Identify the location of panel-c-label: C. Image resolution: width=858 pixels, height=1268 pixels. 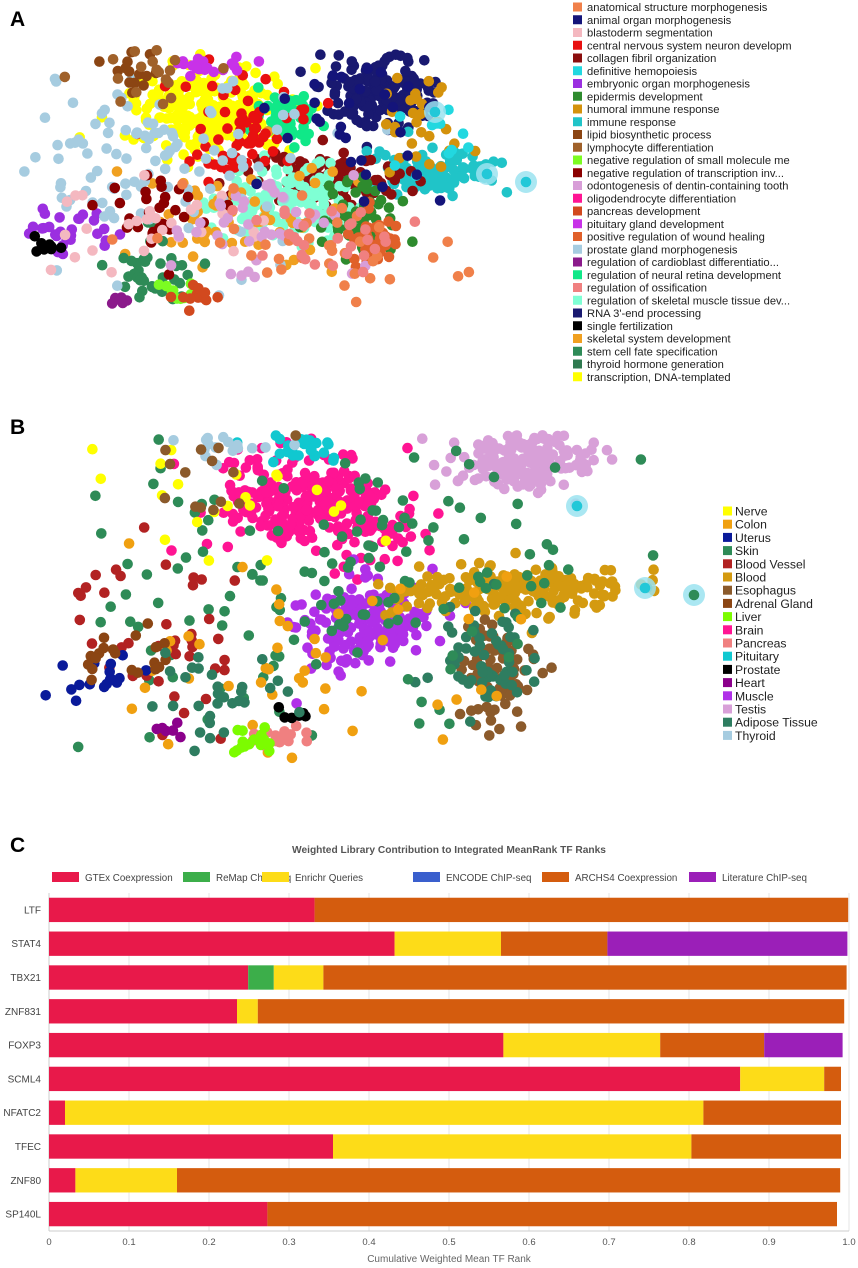
(18, 845).